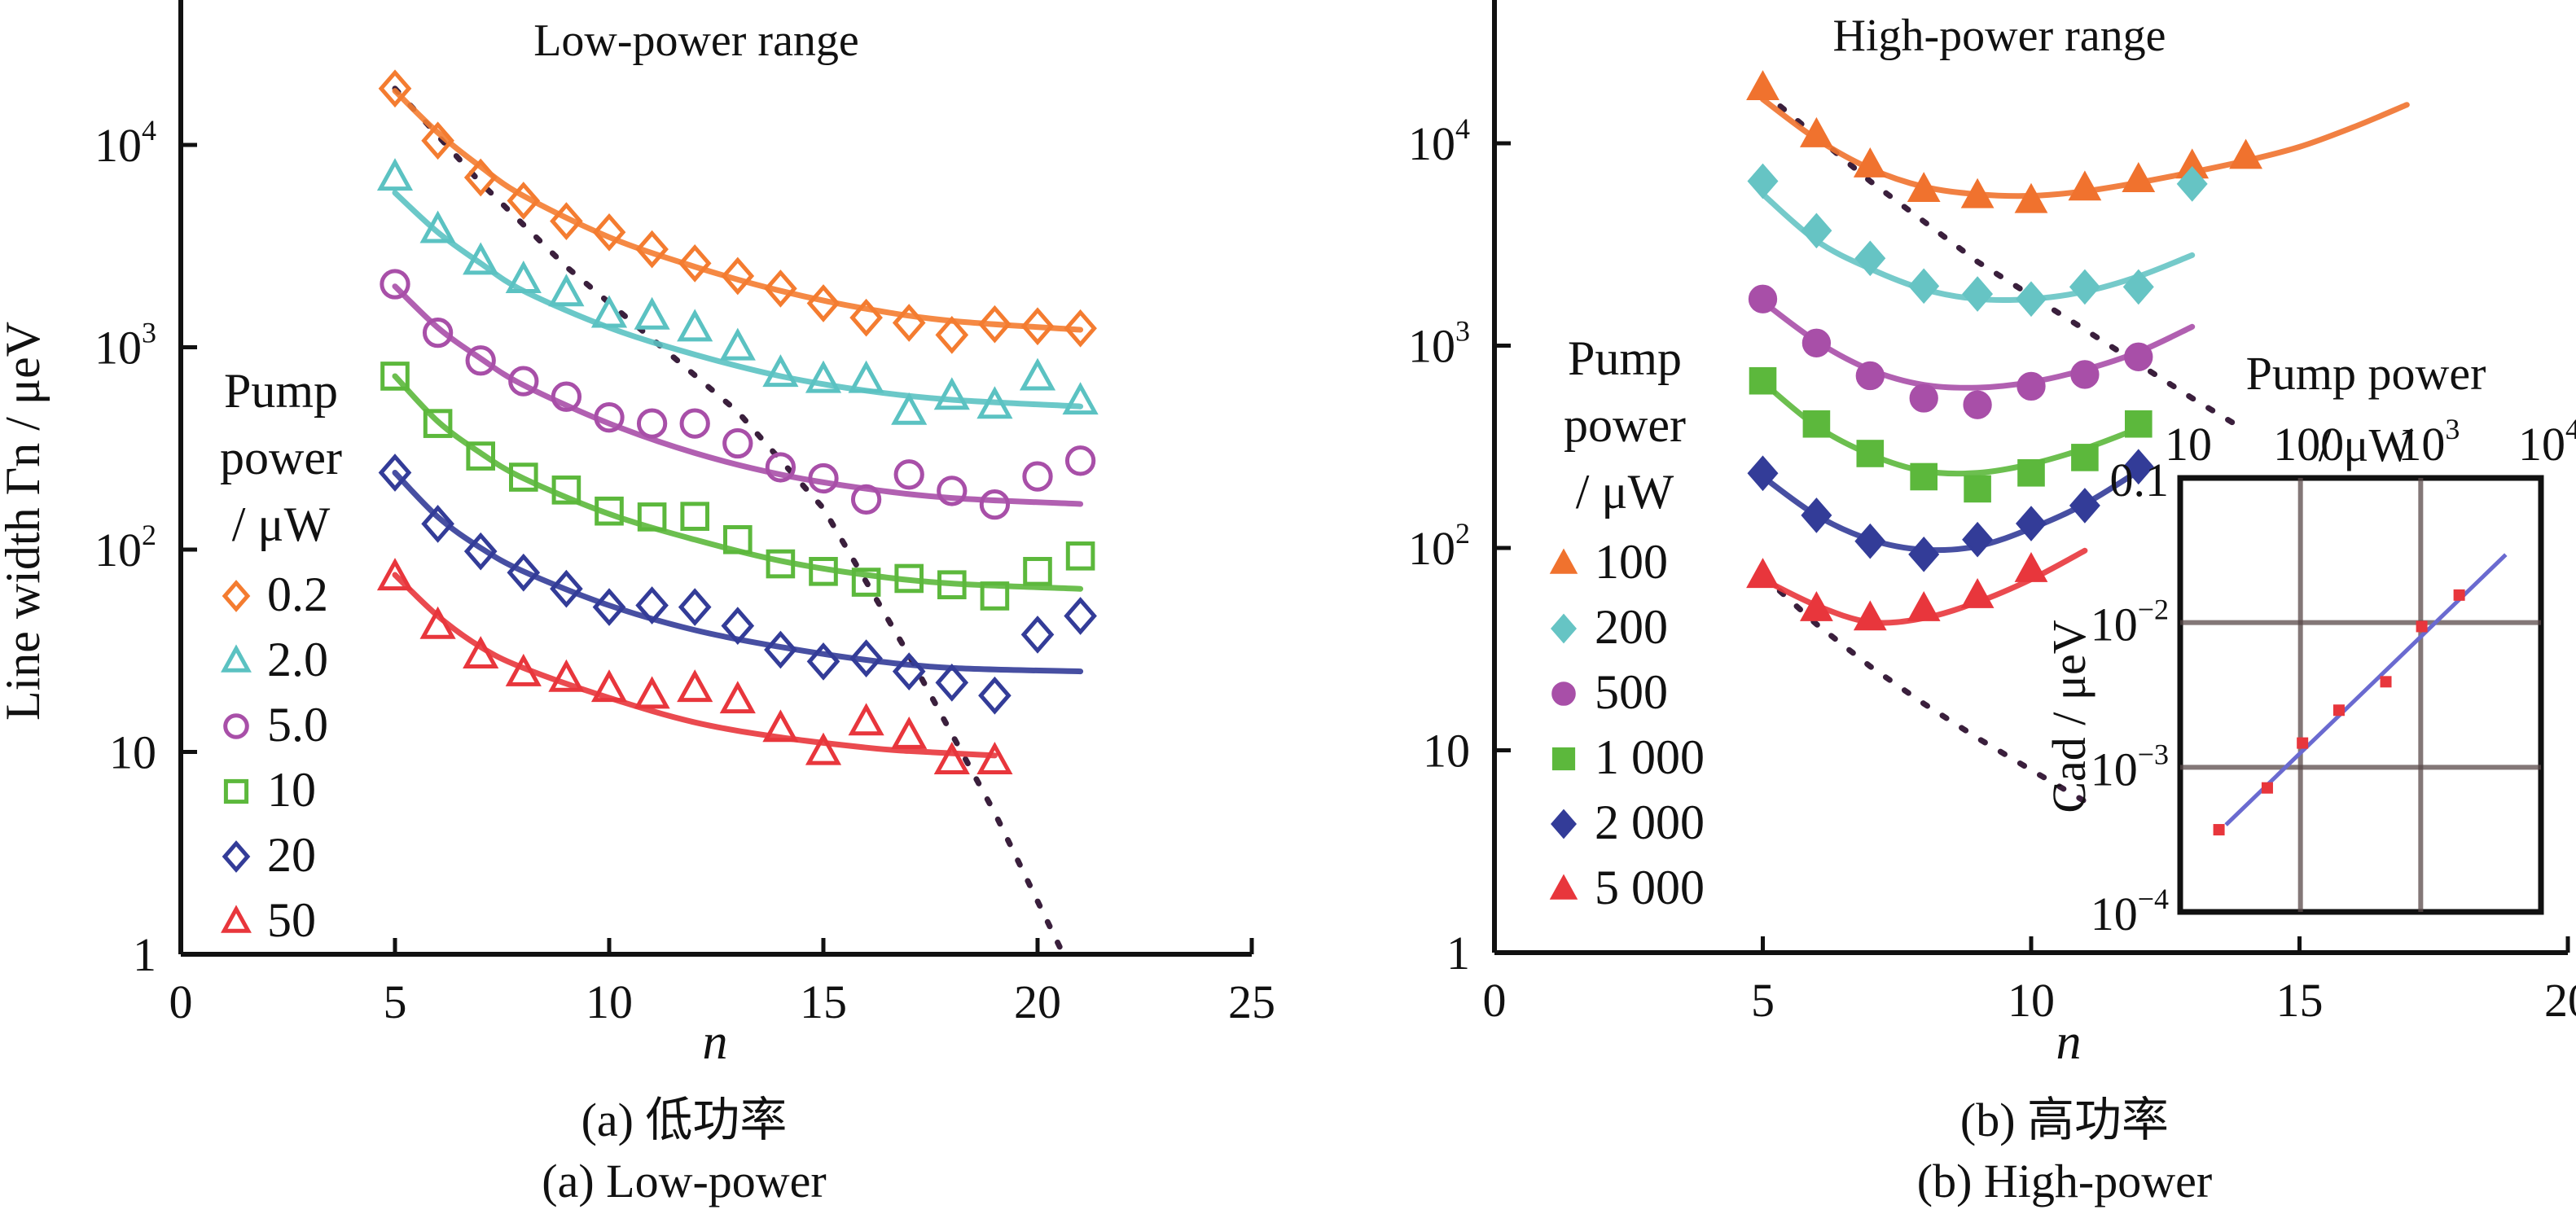 This screenshot has width=2576, height=1214. Describe the element at coordinates (1631, 562) in the screenshot. I see `legend-label: 100` at that location.